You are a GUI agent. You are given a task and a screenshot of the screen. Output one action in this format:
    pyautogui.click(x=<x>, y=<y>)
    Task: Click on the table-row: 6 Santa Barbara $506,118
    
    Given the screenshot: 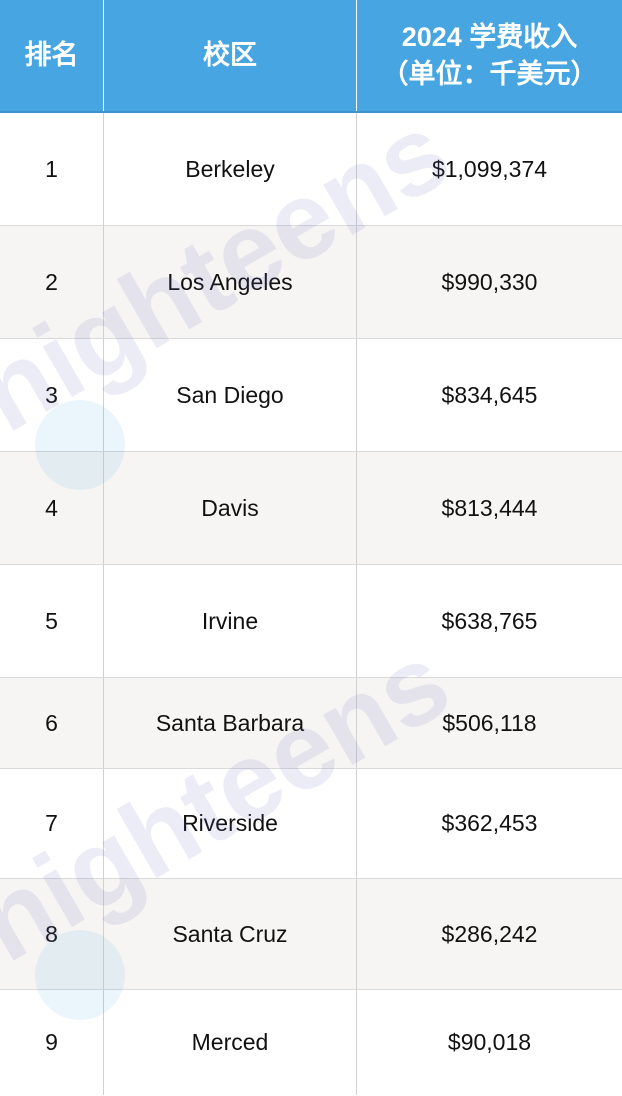 What is the action you would take?
    pyautogui.click(x=311, y=723)
    